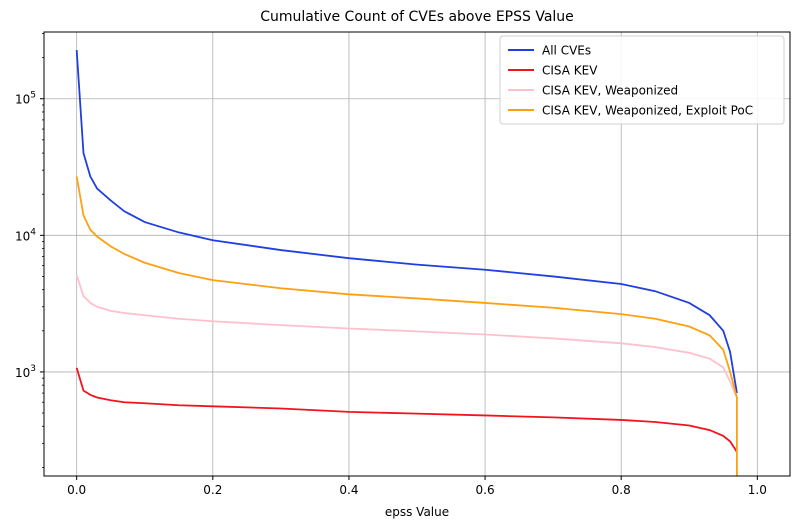  Describe the element at coordinates (406, 410) in the screenshot. I see `series-line` at that location.